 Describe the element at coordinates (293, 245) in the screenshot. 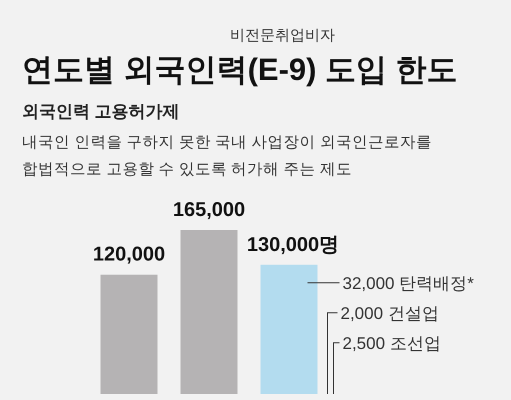

I see `data-label: 130,000명` at that location.